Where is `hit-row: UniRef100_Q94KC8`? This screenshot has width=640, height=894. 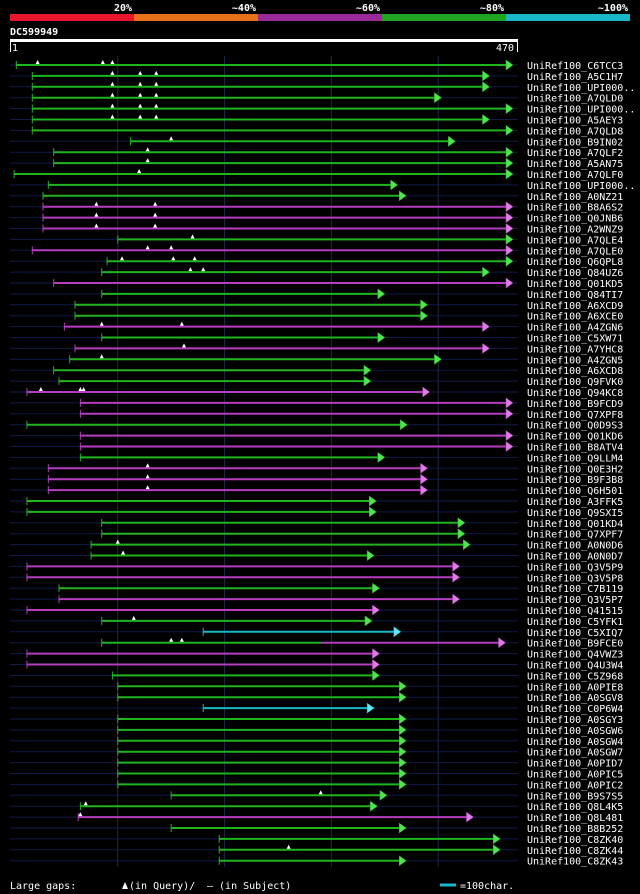
hit-row: UniRef100_Q94KC8 is located at coordinates (316, 392).